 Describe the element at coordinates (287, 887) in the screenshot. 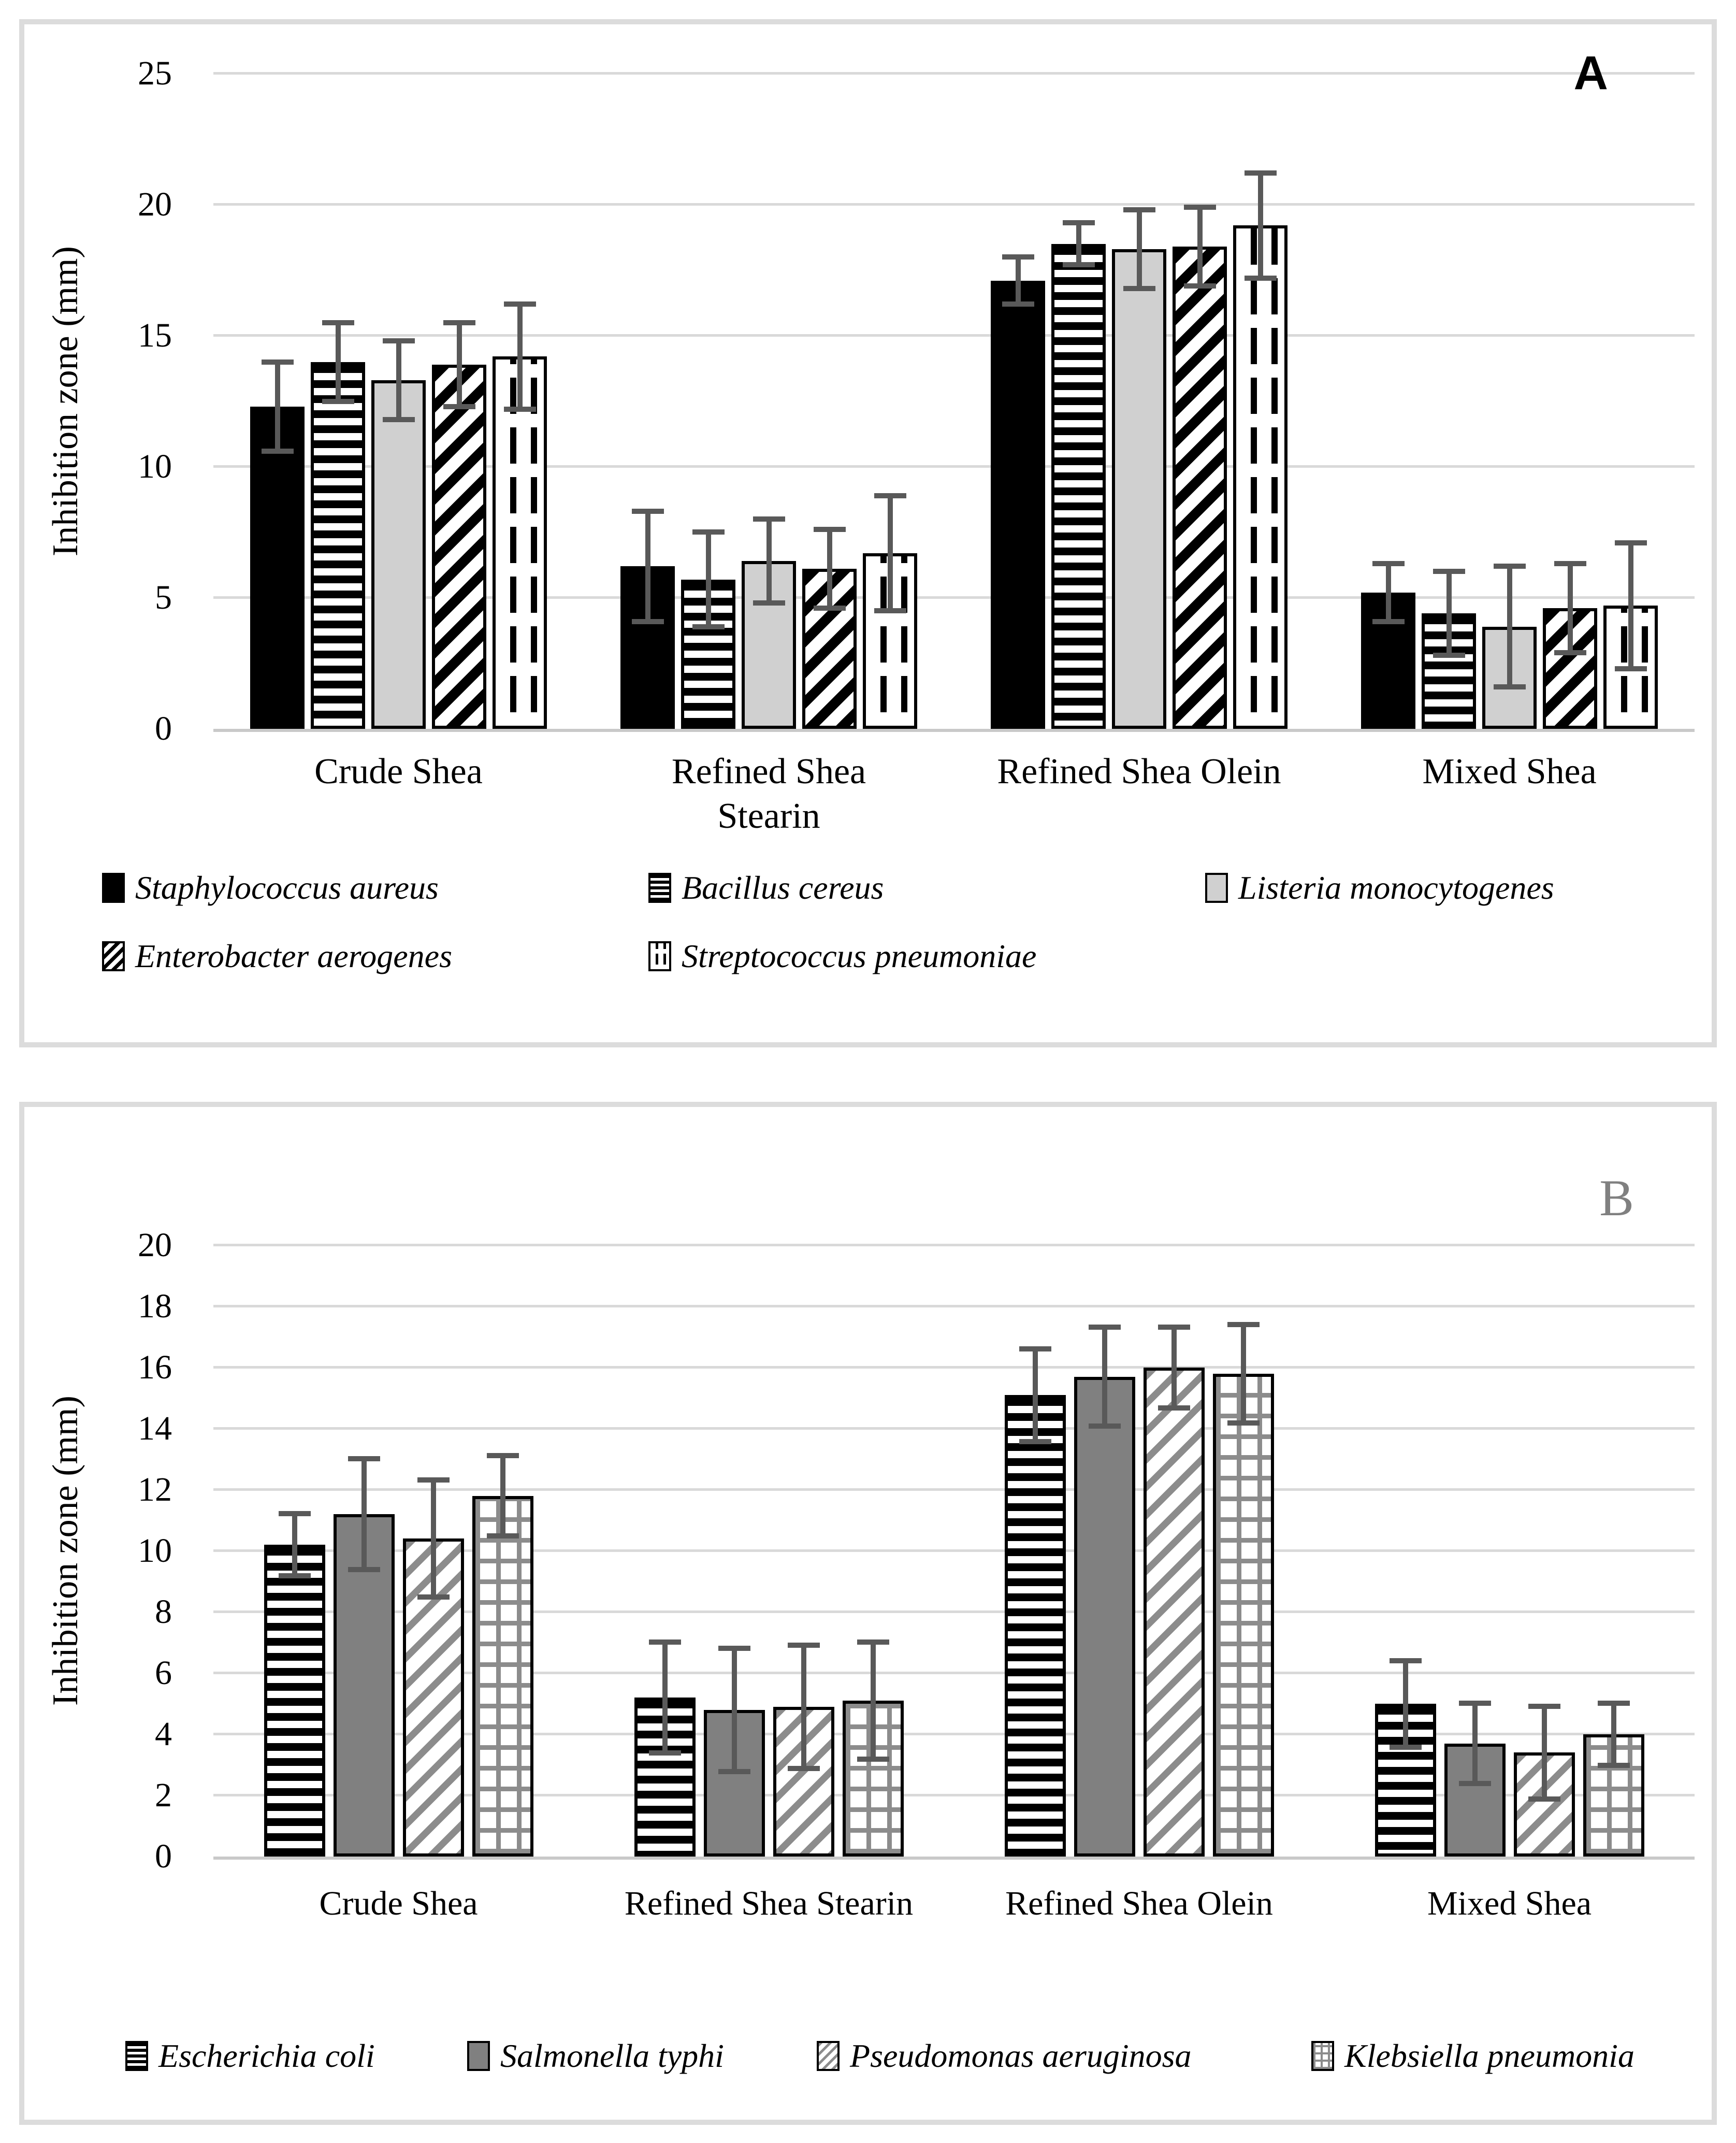

I see `legend-label: Staphylococcus aureus` at that location.